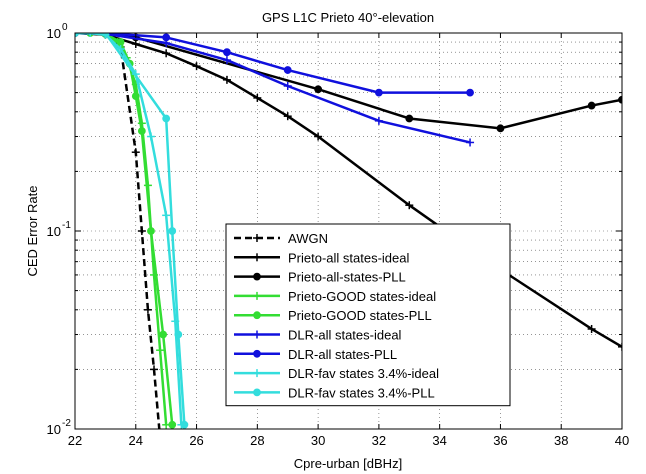  Describe the element at coordinates (345, 335) in the screenshot. I see `legend-label: DLR-all states-ideal` at that location.